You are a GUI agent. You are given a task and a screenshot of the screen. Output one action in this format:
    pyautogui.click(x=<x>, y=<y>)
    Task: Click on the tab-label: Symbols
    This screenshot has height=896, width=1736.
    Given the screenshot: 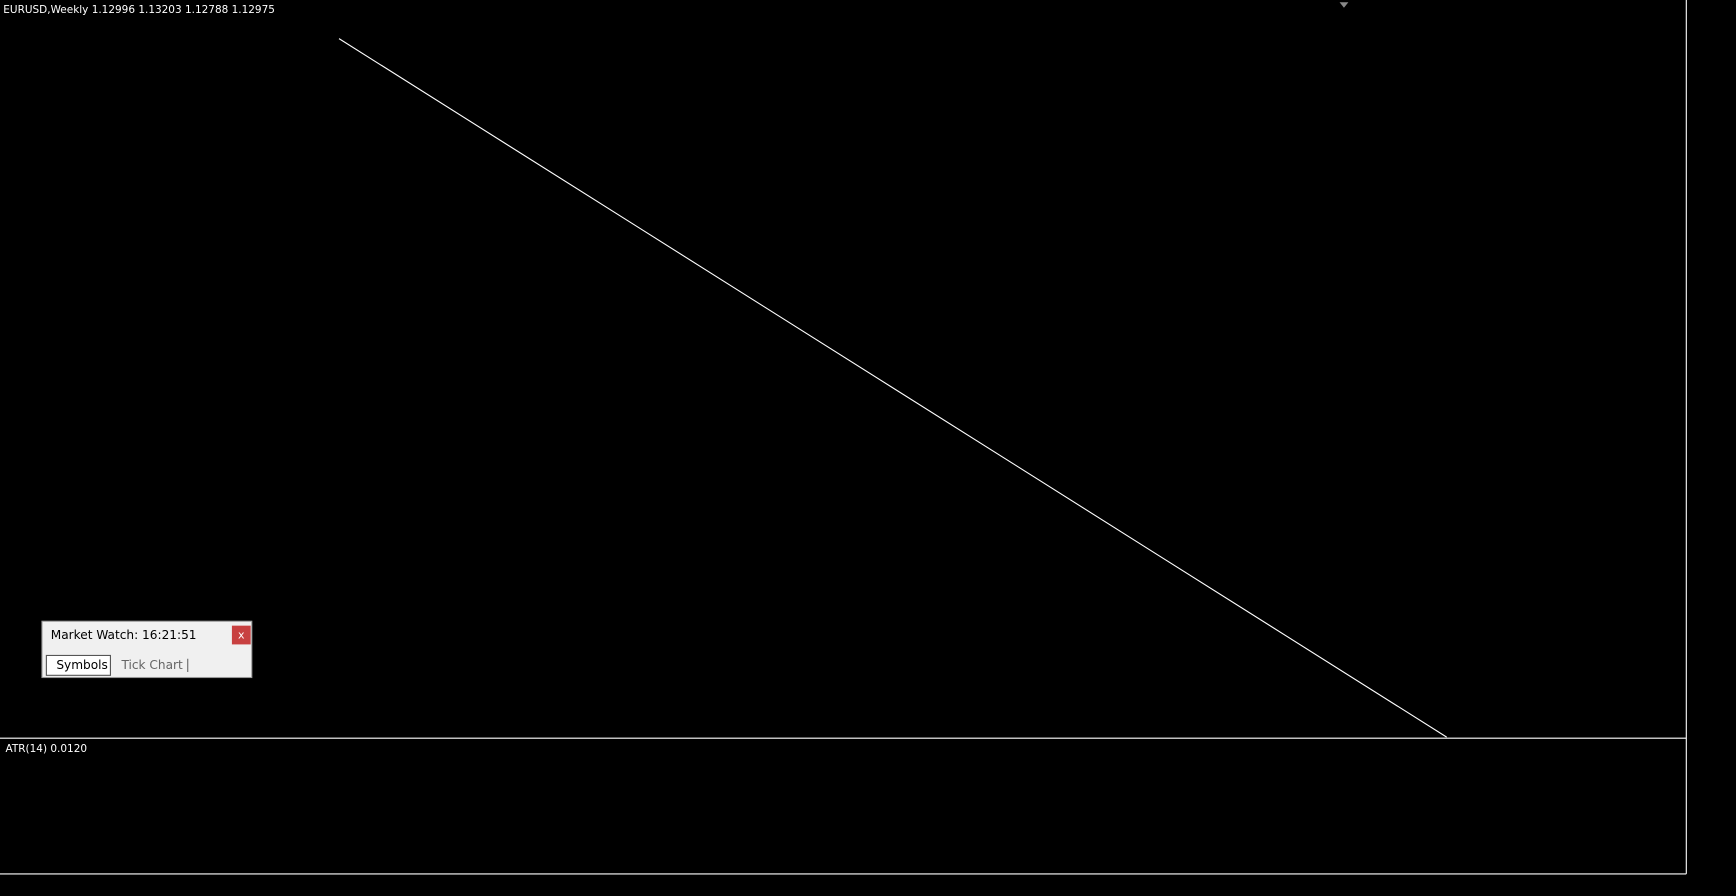 What is the action you would take?
    pyautogui.click(x=82, y=665)
    